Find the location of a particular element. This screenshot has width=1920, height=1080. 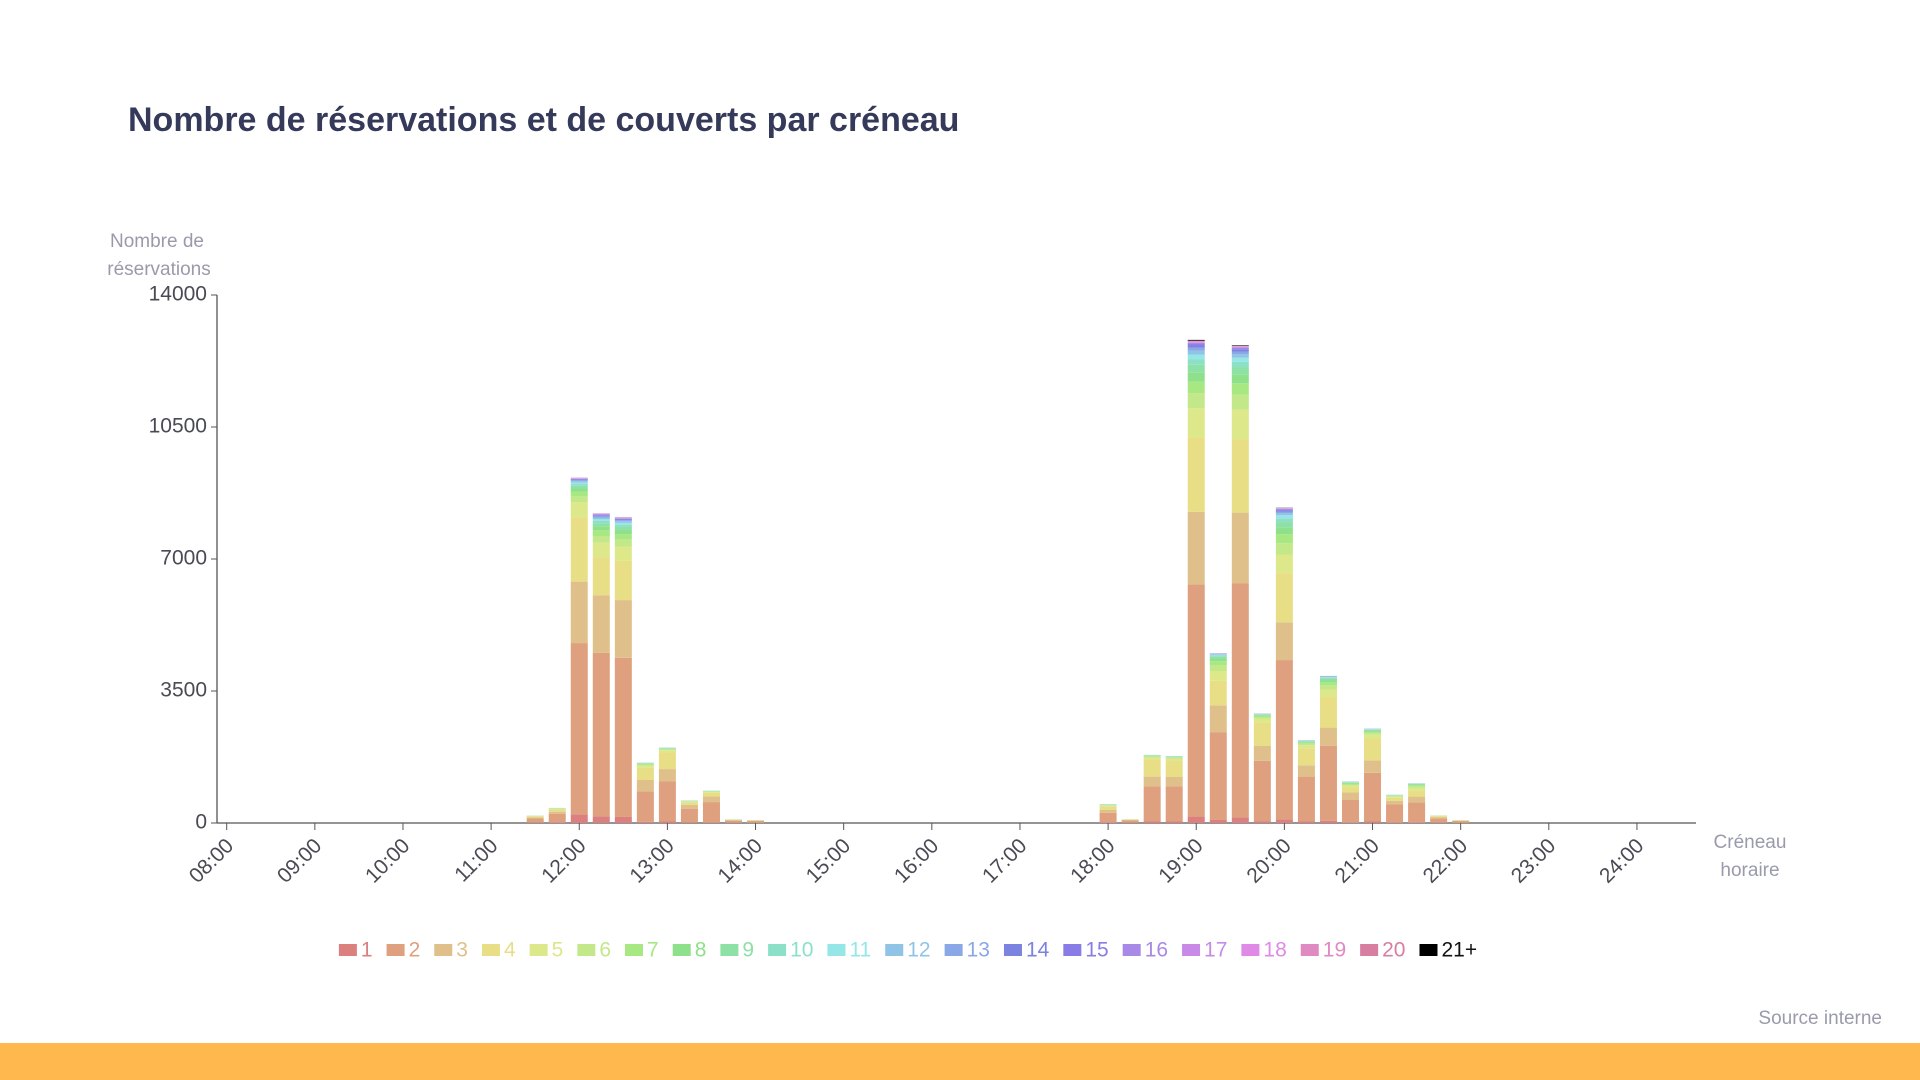

x-tick-label: 15:00 is located at coordinates (828, 860).